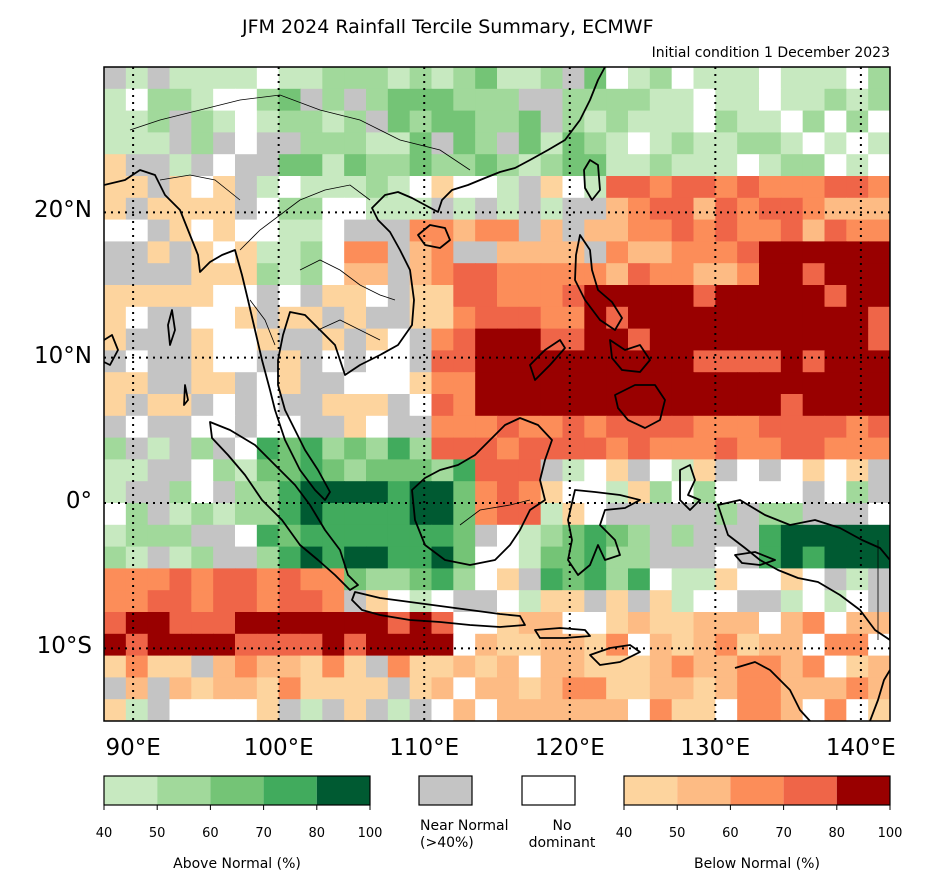 Image resolution: width=926 pixels, height=893 pixels. What do you see at coordinates (730, 833) in the screenshot?
I see `colorbar-tick-label: 60` at bounding box center [730, 833].